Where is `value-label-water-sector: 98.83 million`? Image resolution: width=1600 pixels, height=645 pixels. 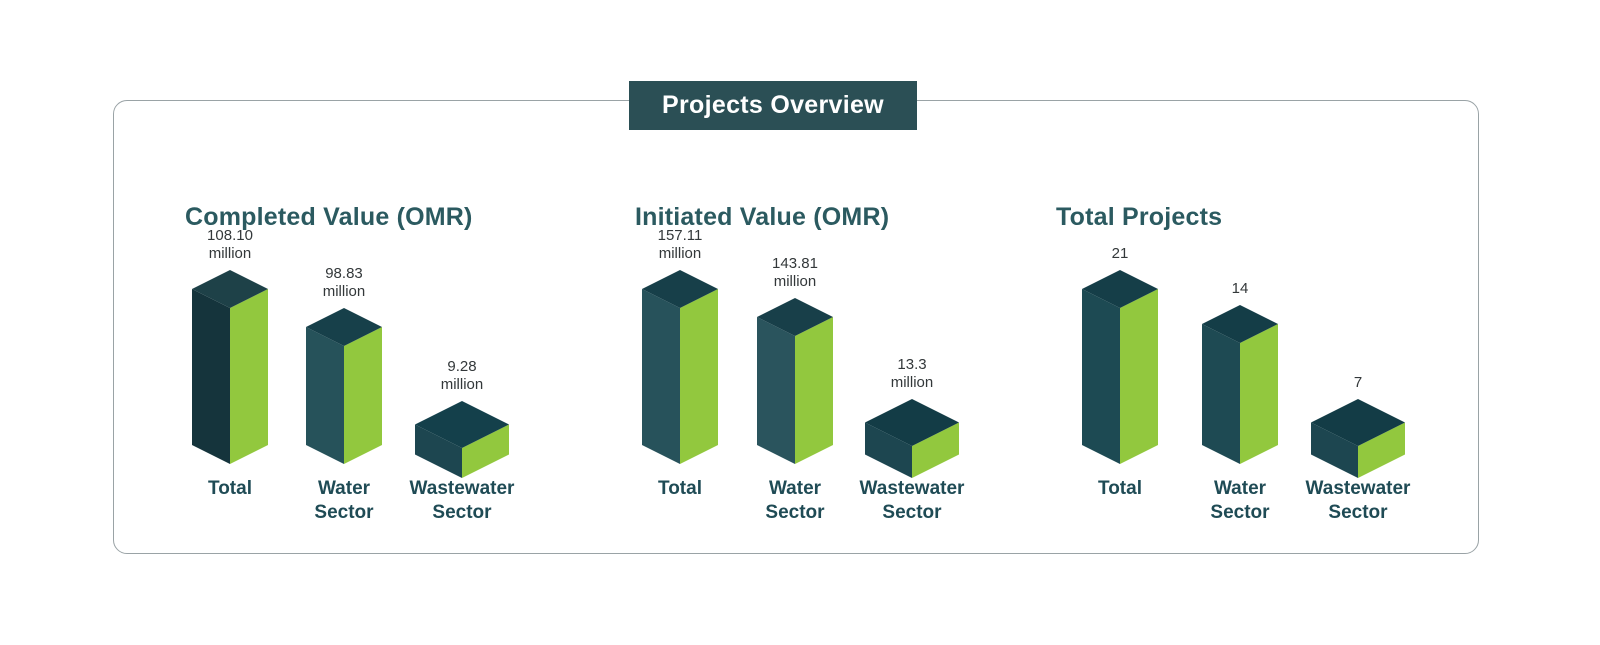
value-label-water-sector: 98.83 million is located at coordinates (344, 283).